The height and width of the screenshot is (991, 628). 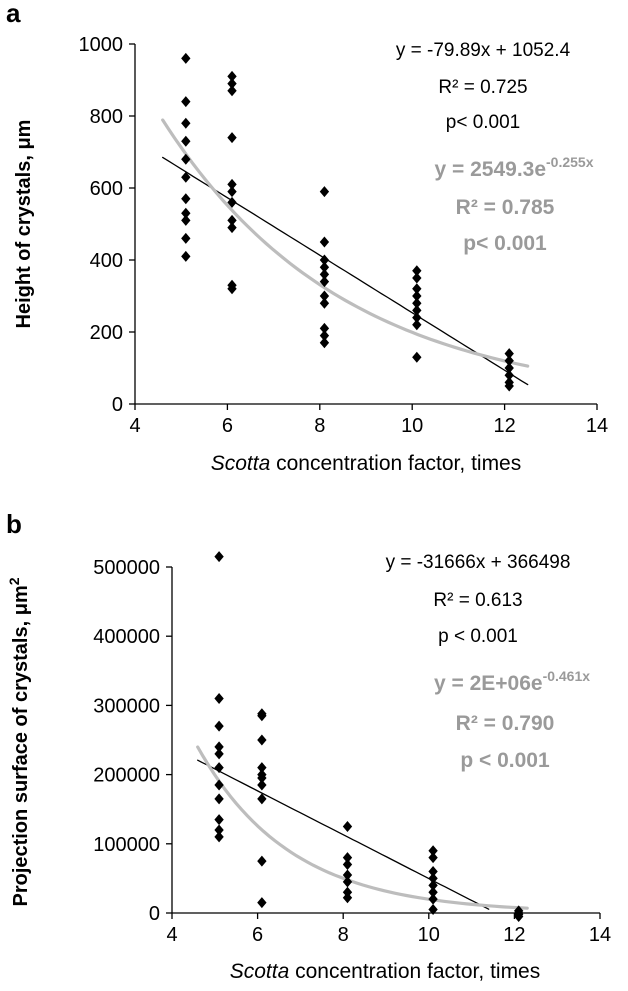 What do you see at coordinates (478, 562) in the screenshot?
I see `panel-b-linear-equation: y = -31666x + 366498` at bounding box center [478, 562].